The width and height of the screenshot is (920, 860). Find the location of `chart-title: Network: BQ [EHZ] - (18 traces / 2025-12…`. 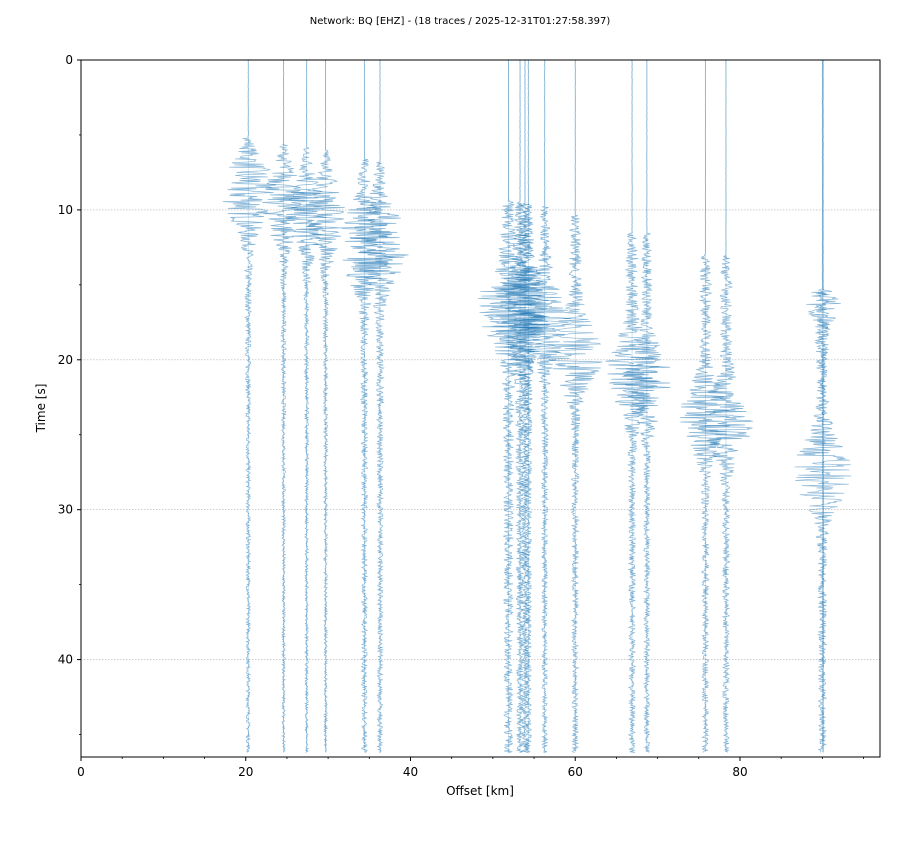

chart-title: Network: BQ [EHZ] - (18 traces / 2025-12… is located at coordinates (460, 21).